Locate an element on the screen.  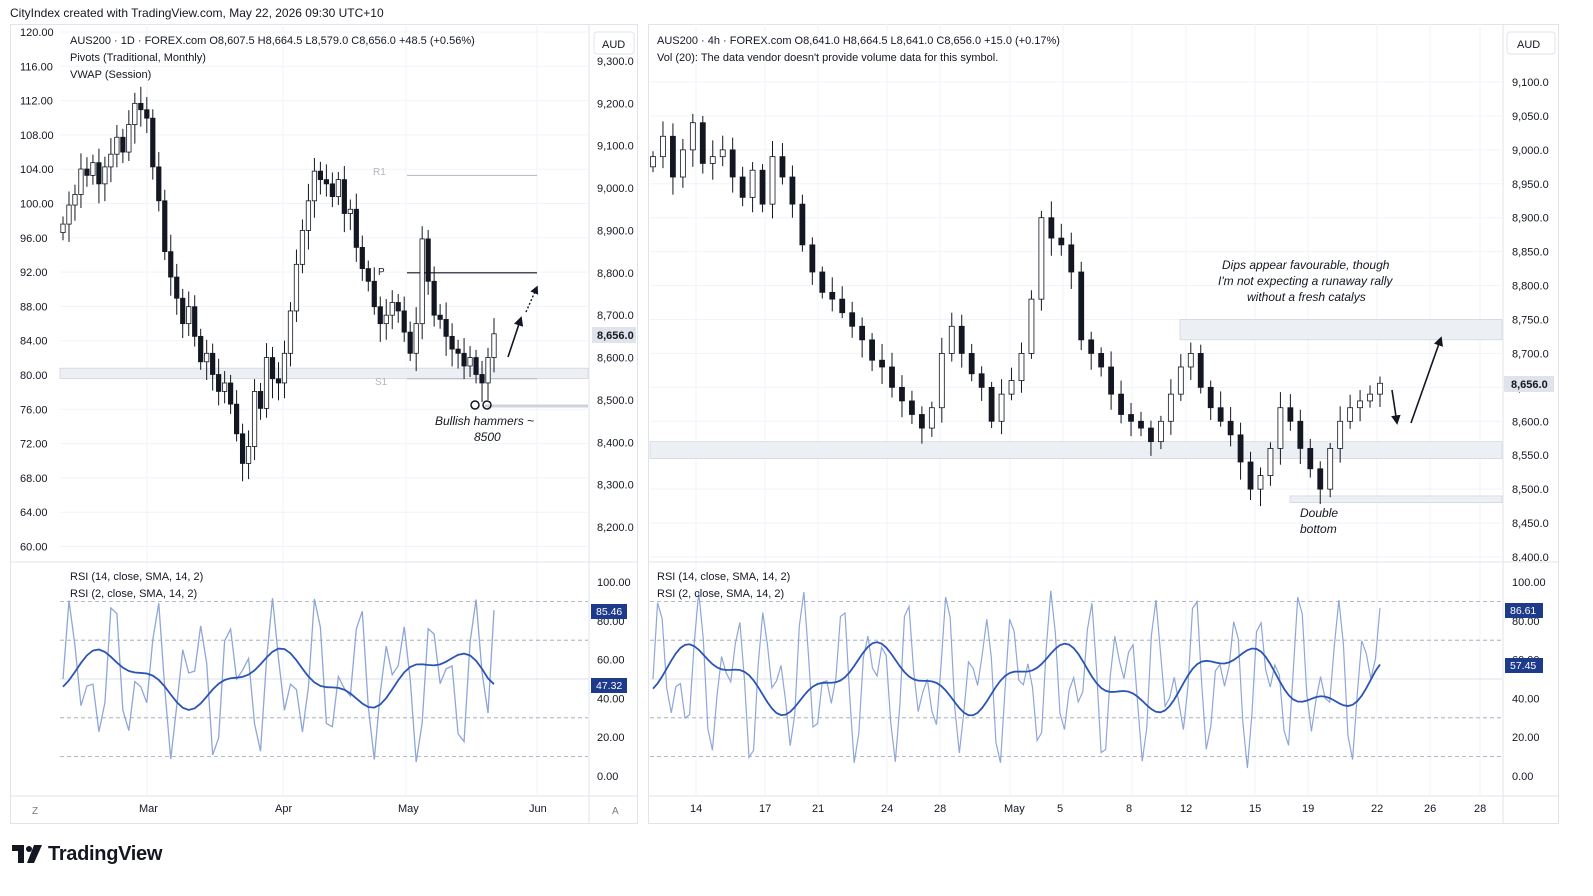
left-axis-tick: 60.00 is located at coordinates (34, 548).